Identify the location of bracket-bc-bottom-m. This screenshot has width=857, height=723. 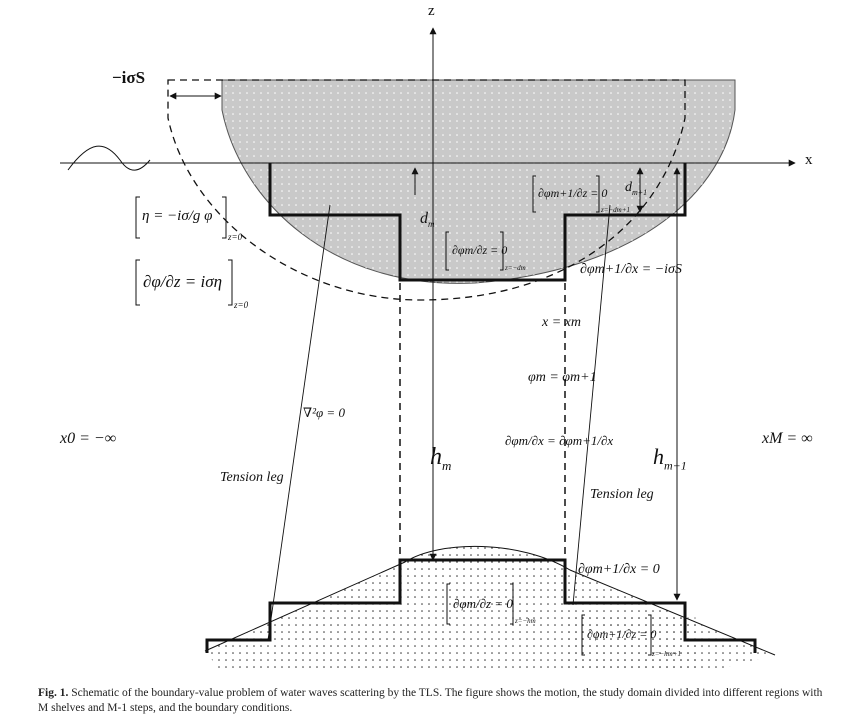
(480, 604).